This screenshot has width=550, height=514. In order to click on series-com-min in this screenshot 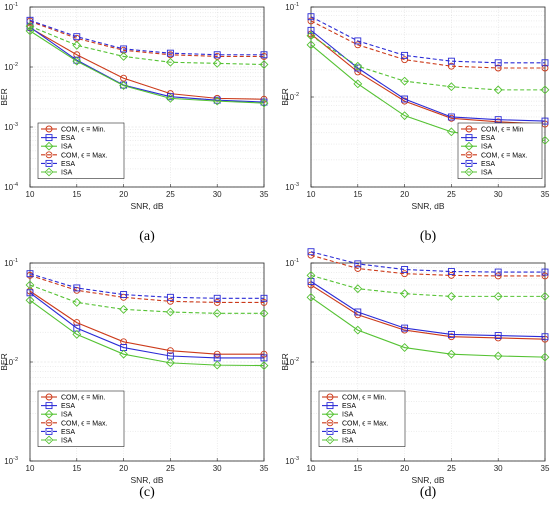, I will do `click(147, 322)`.